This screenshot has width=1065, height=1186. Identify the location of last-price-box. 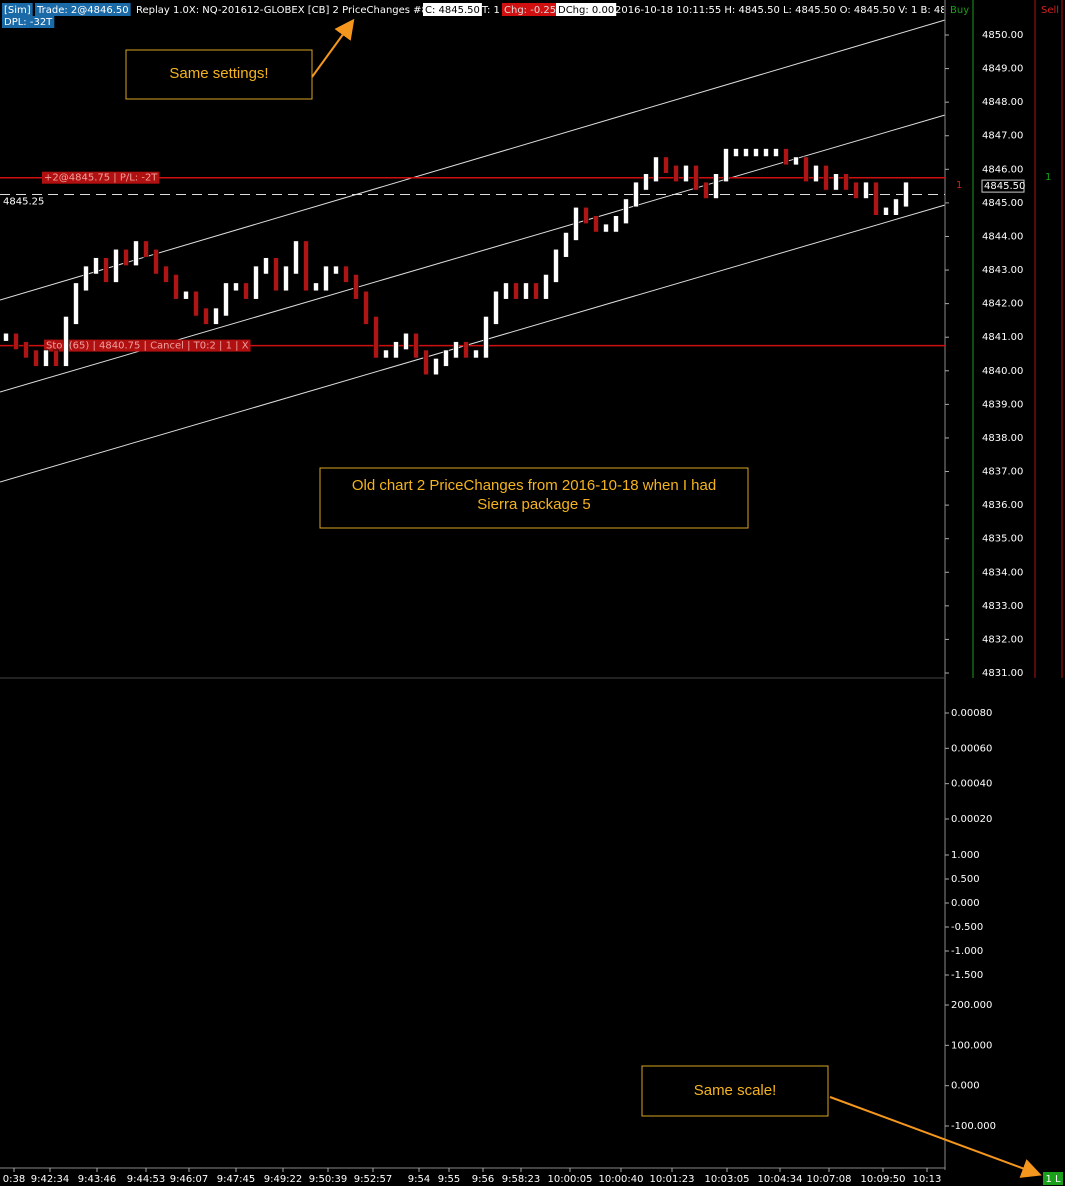
(1003, 186).